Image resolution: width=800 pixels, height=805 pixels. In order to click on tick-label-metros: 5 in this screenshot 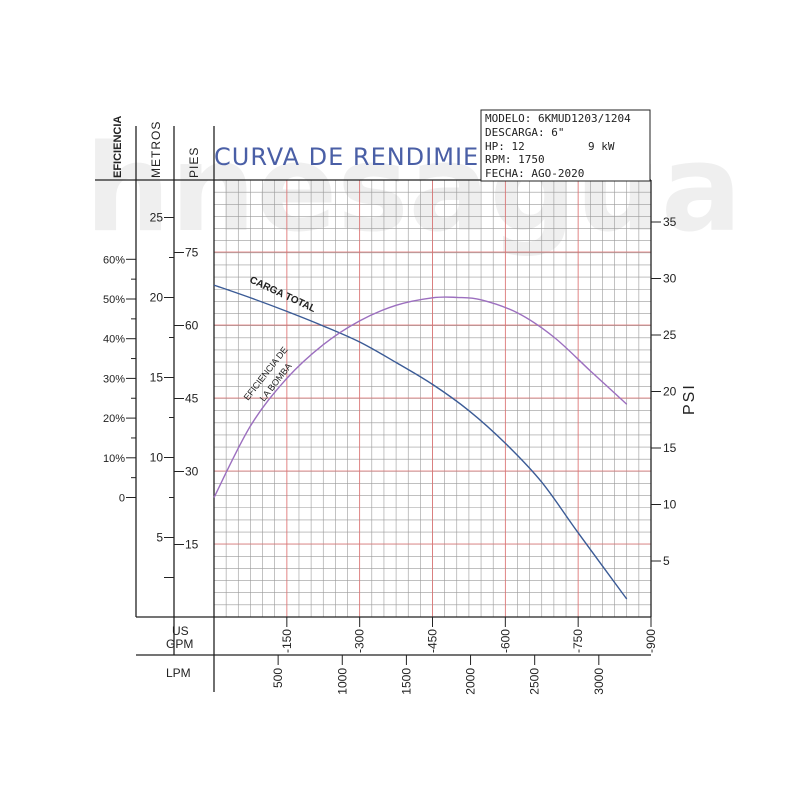, I will do `click(159, 538)`.